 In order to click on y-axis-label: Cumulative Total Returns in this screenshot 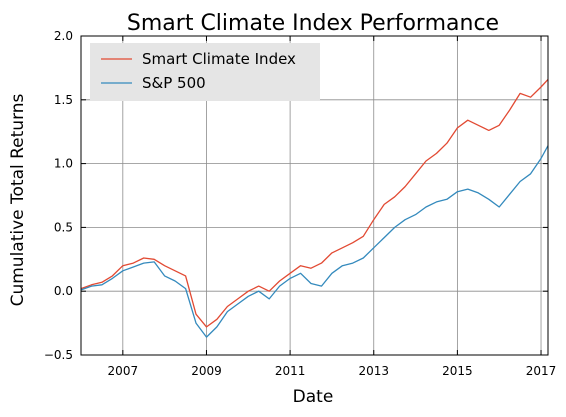, I will do `click(18, 199)`.